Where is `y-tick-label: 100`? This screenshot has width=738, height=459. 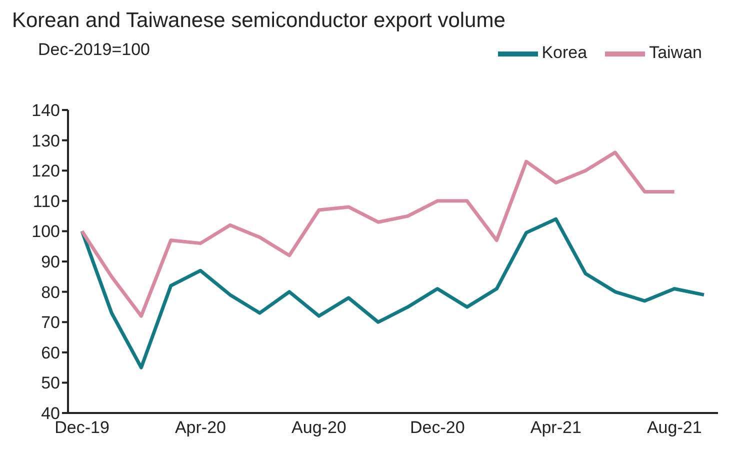 y-tick-label: 100 is located at coordinates (46, 232).